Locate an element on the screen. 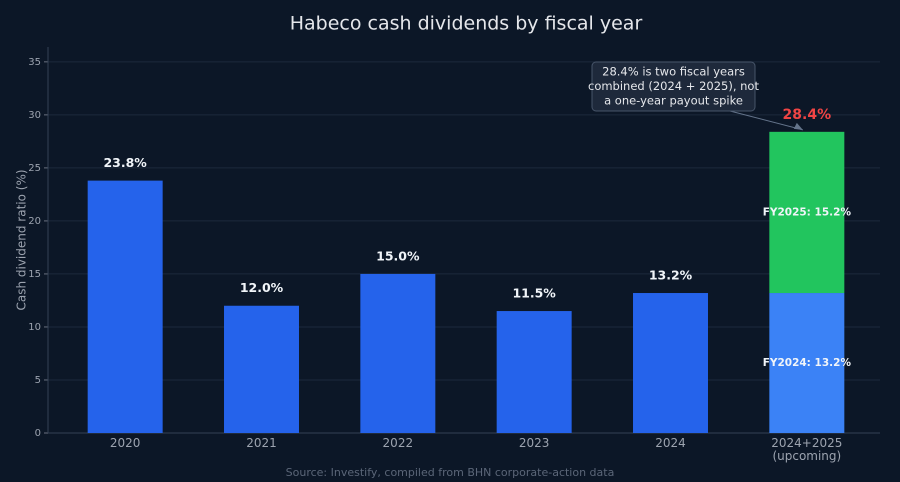 This screenshot has height=482, width=900. y-tick-label: 10 is located at coordinates (34, 327).